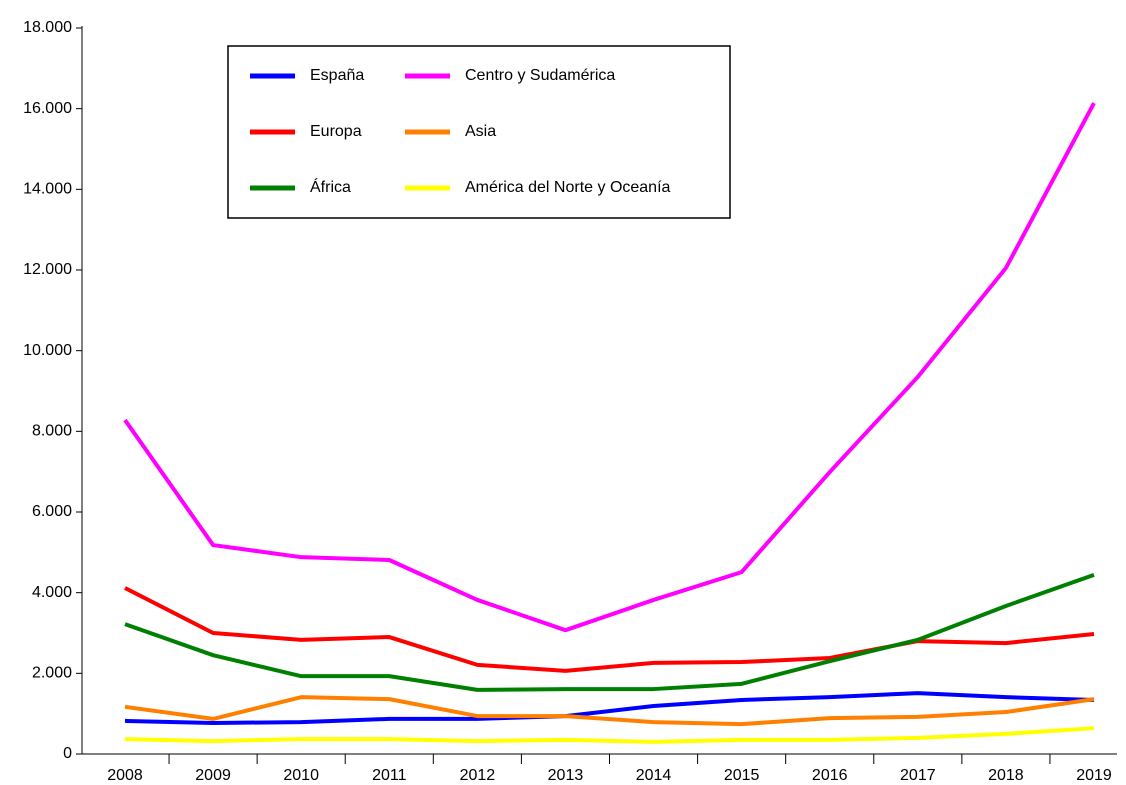 The width and height of the screenshot is (1126, 785). Describe the element at coordinates (654, 775) in the screenshot. I see `x-tick-label: 2014` at that location.